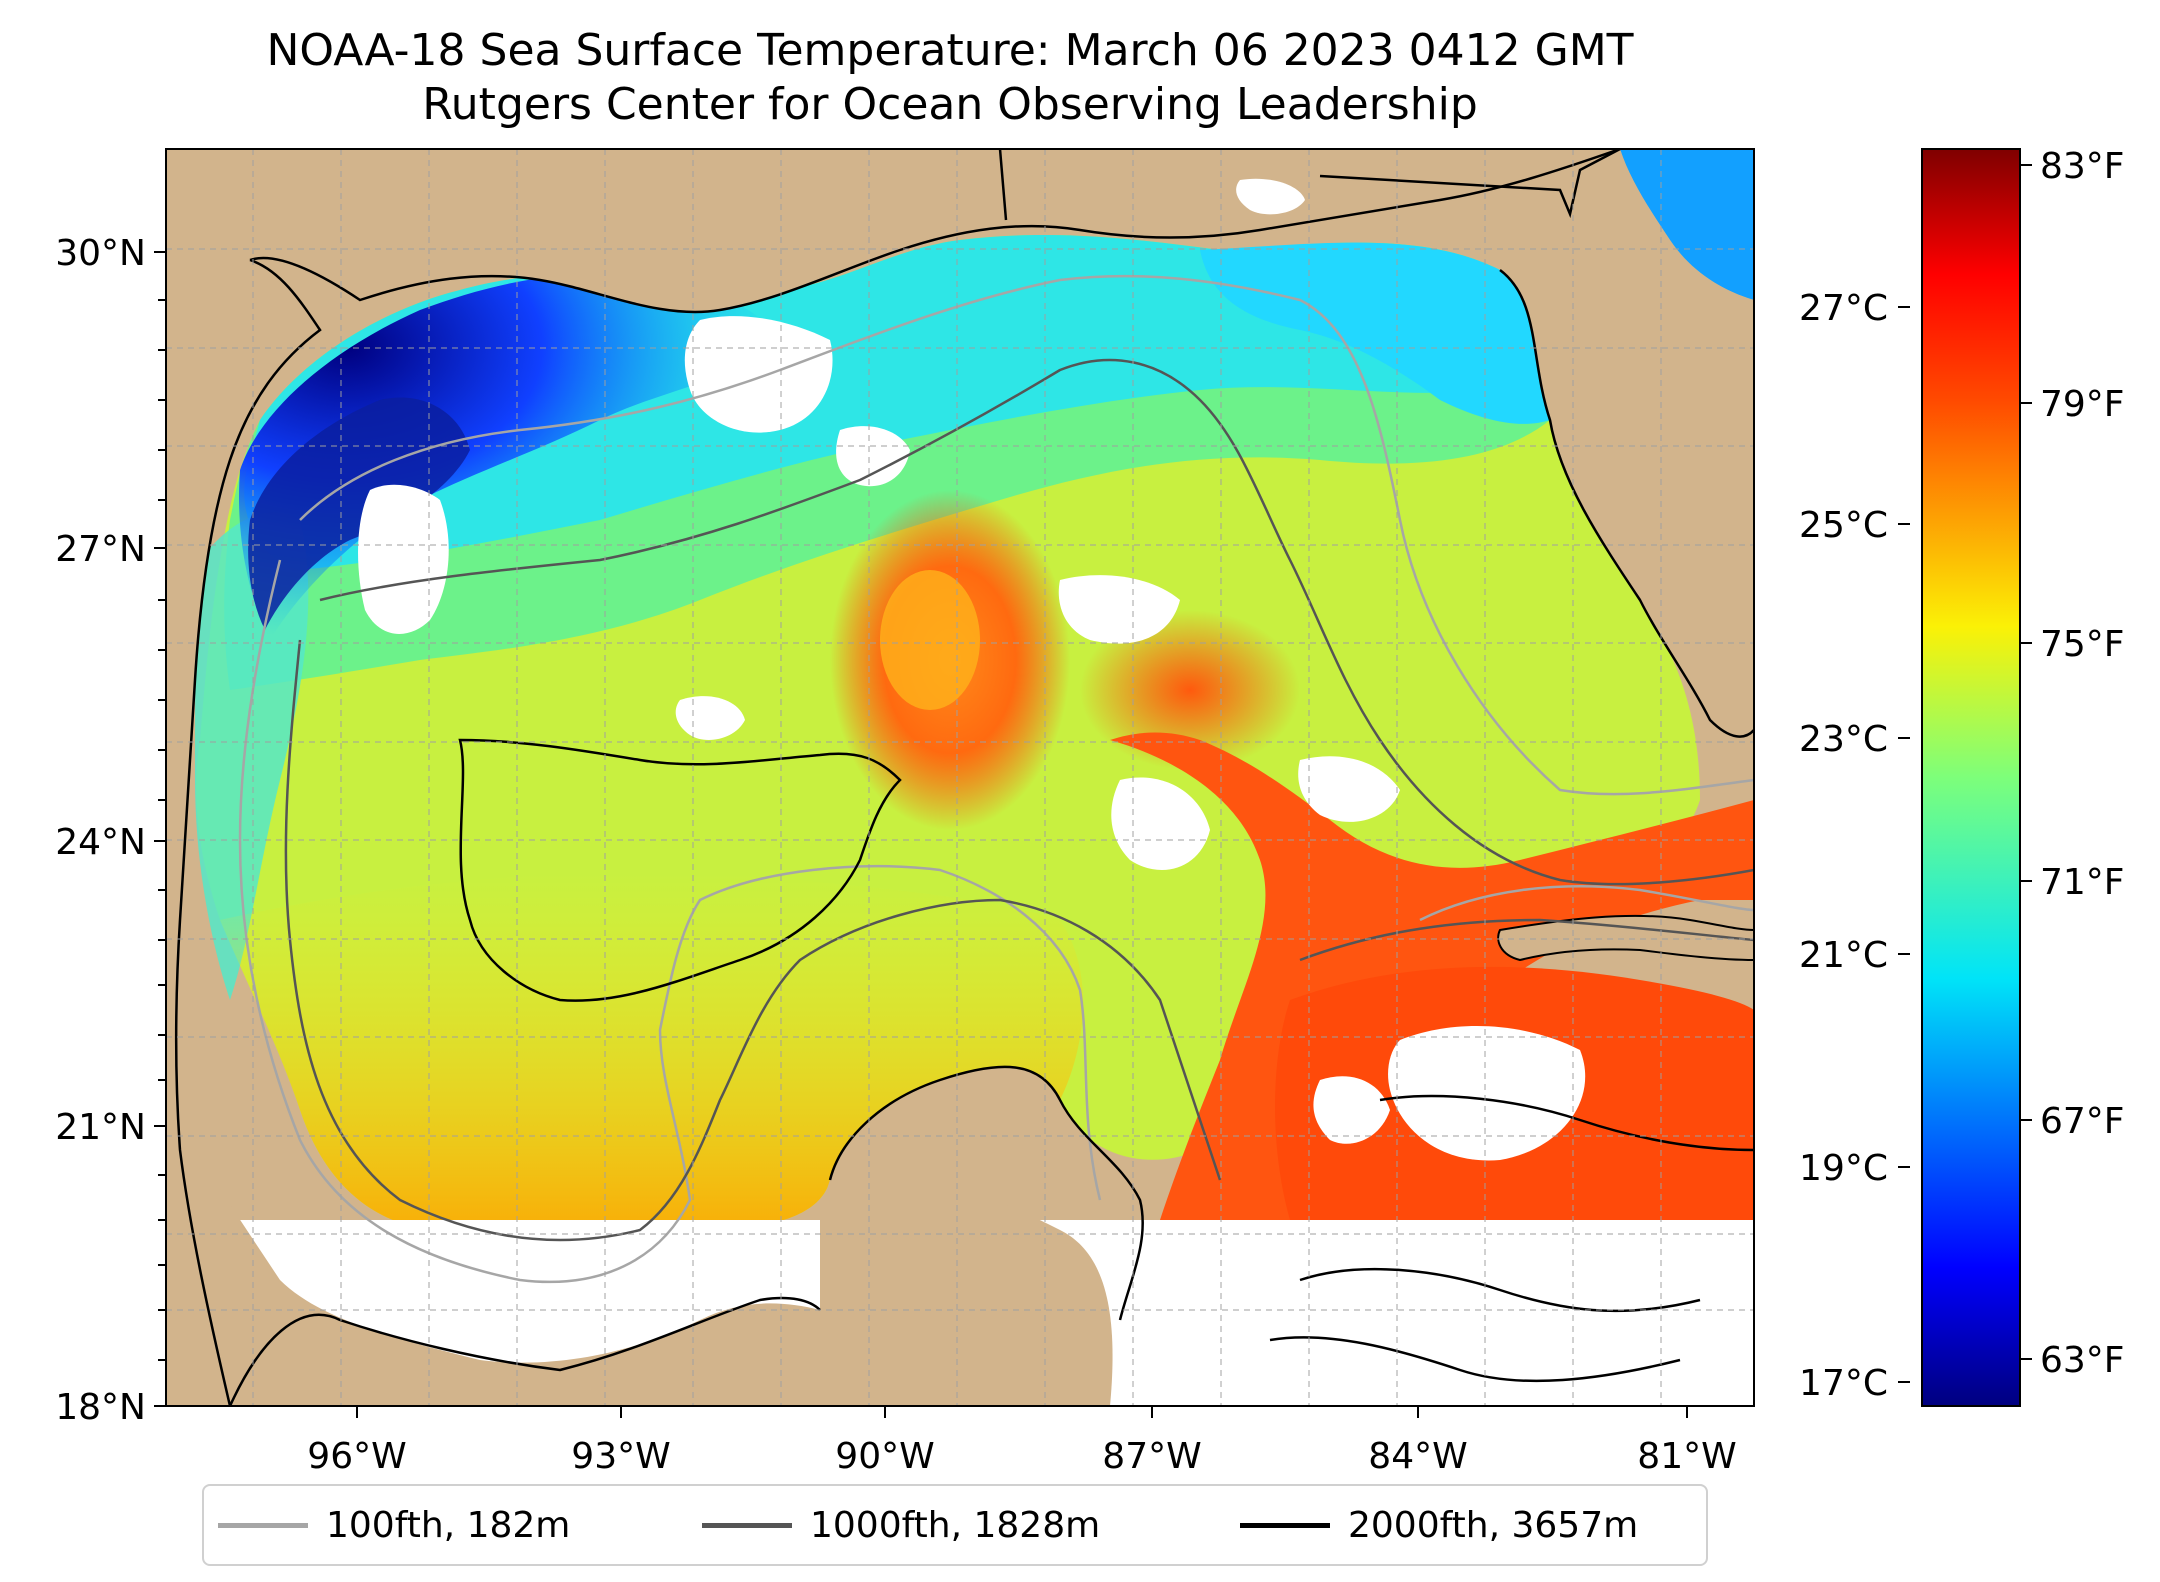 This screenshot has width=2160, height=1582. I want to click on florida-land, so click(1627, 443).